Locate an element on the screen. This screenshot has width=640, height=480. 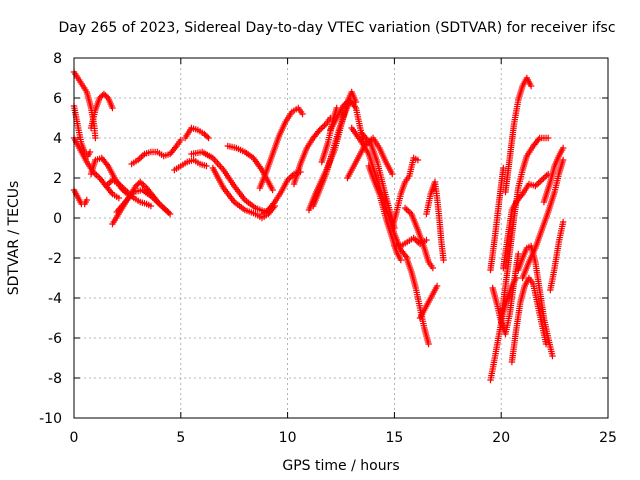
series-t22 is located at coordinates (347, 123).